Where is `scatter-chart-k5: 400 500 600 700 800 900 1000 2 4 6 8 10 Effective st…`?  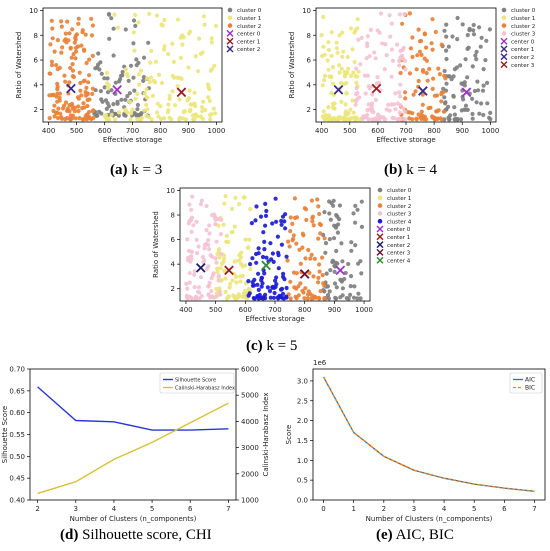
scatter-chart-k5: 400 500 600 700 800 900 1000 2 4 6 8 10 Effective st… is located at coordinates (282, 255).